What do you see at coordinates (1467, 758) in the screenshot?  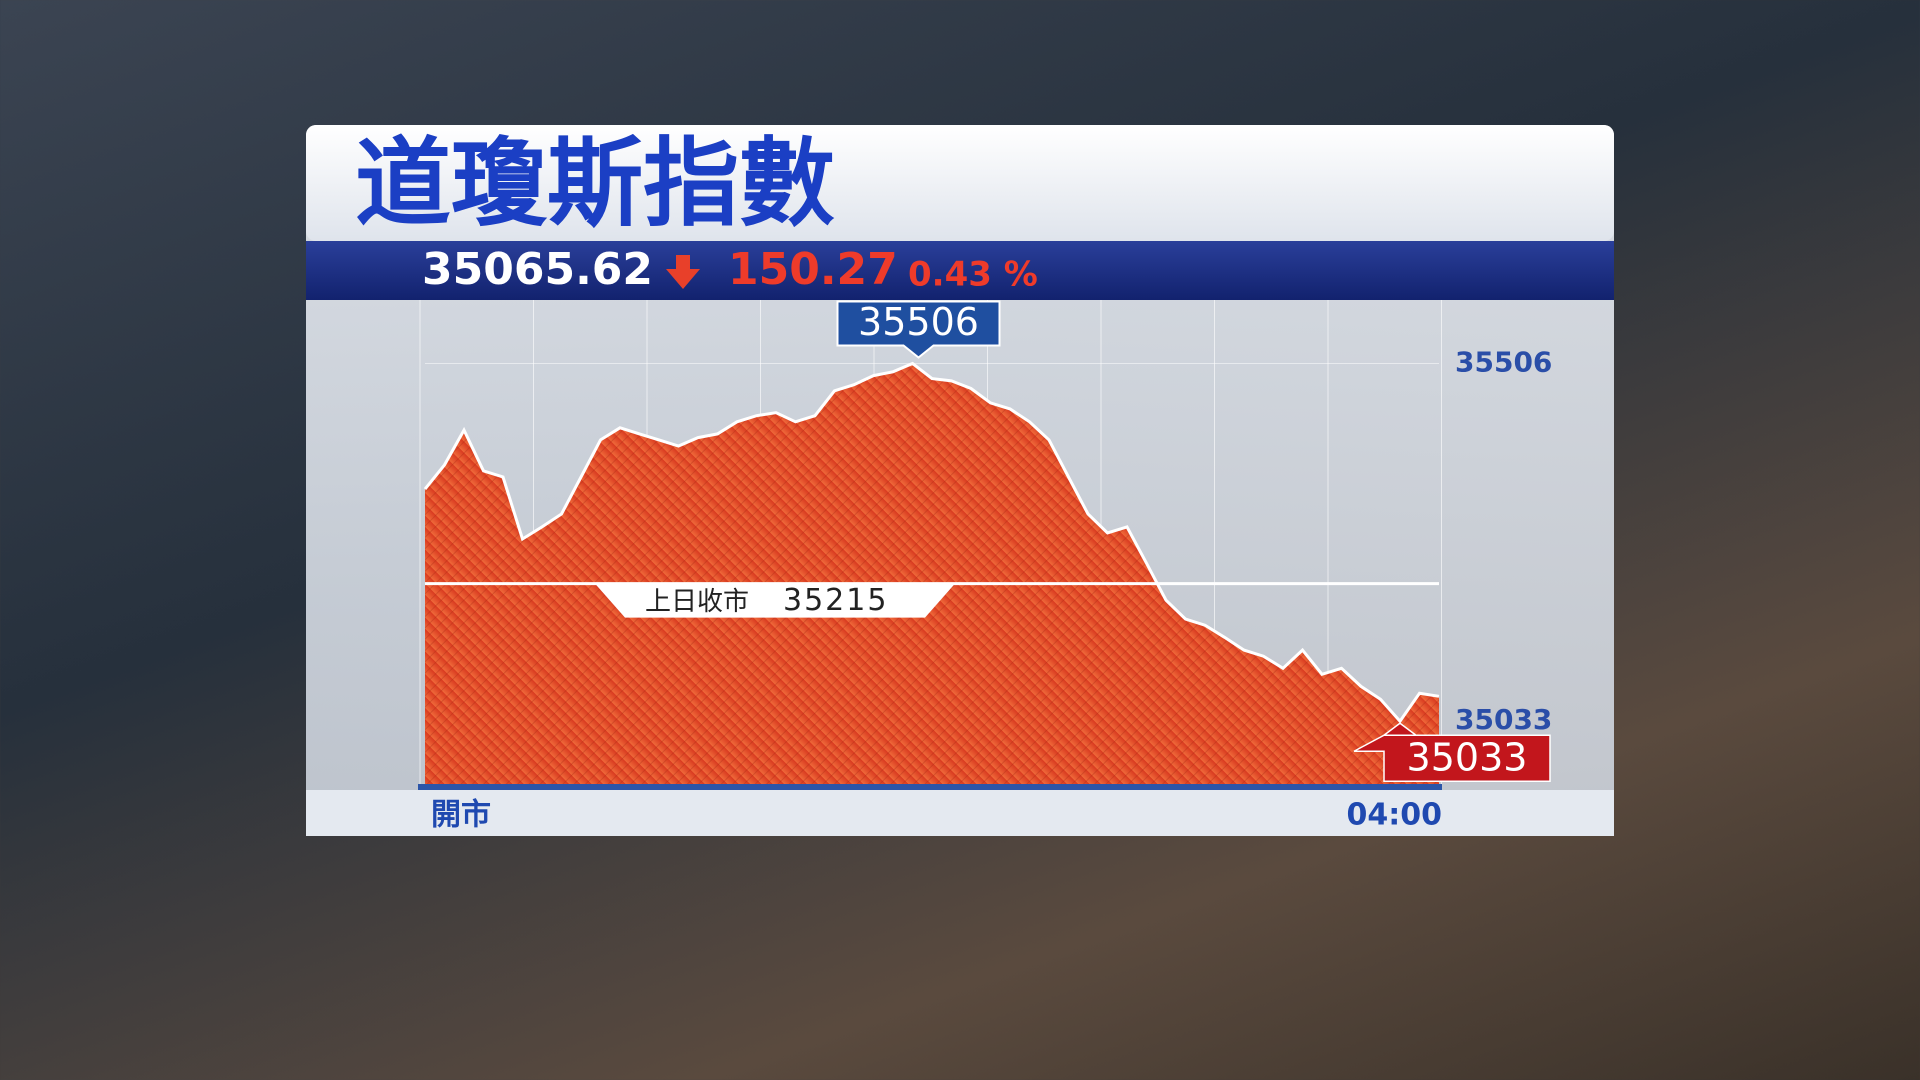 I see `low-label: 35033` at bounding box center [1467, 758].